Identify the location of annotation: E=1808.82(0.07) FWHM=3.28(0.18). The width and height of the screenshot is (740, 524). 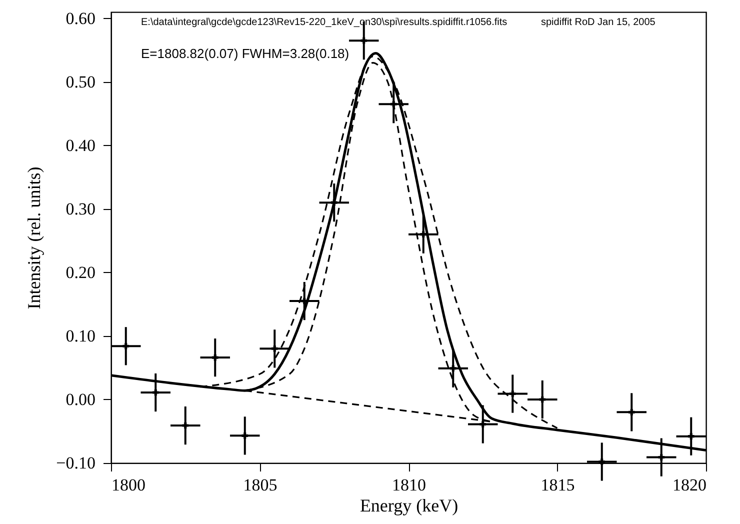
(245, 53).